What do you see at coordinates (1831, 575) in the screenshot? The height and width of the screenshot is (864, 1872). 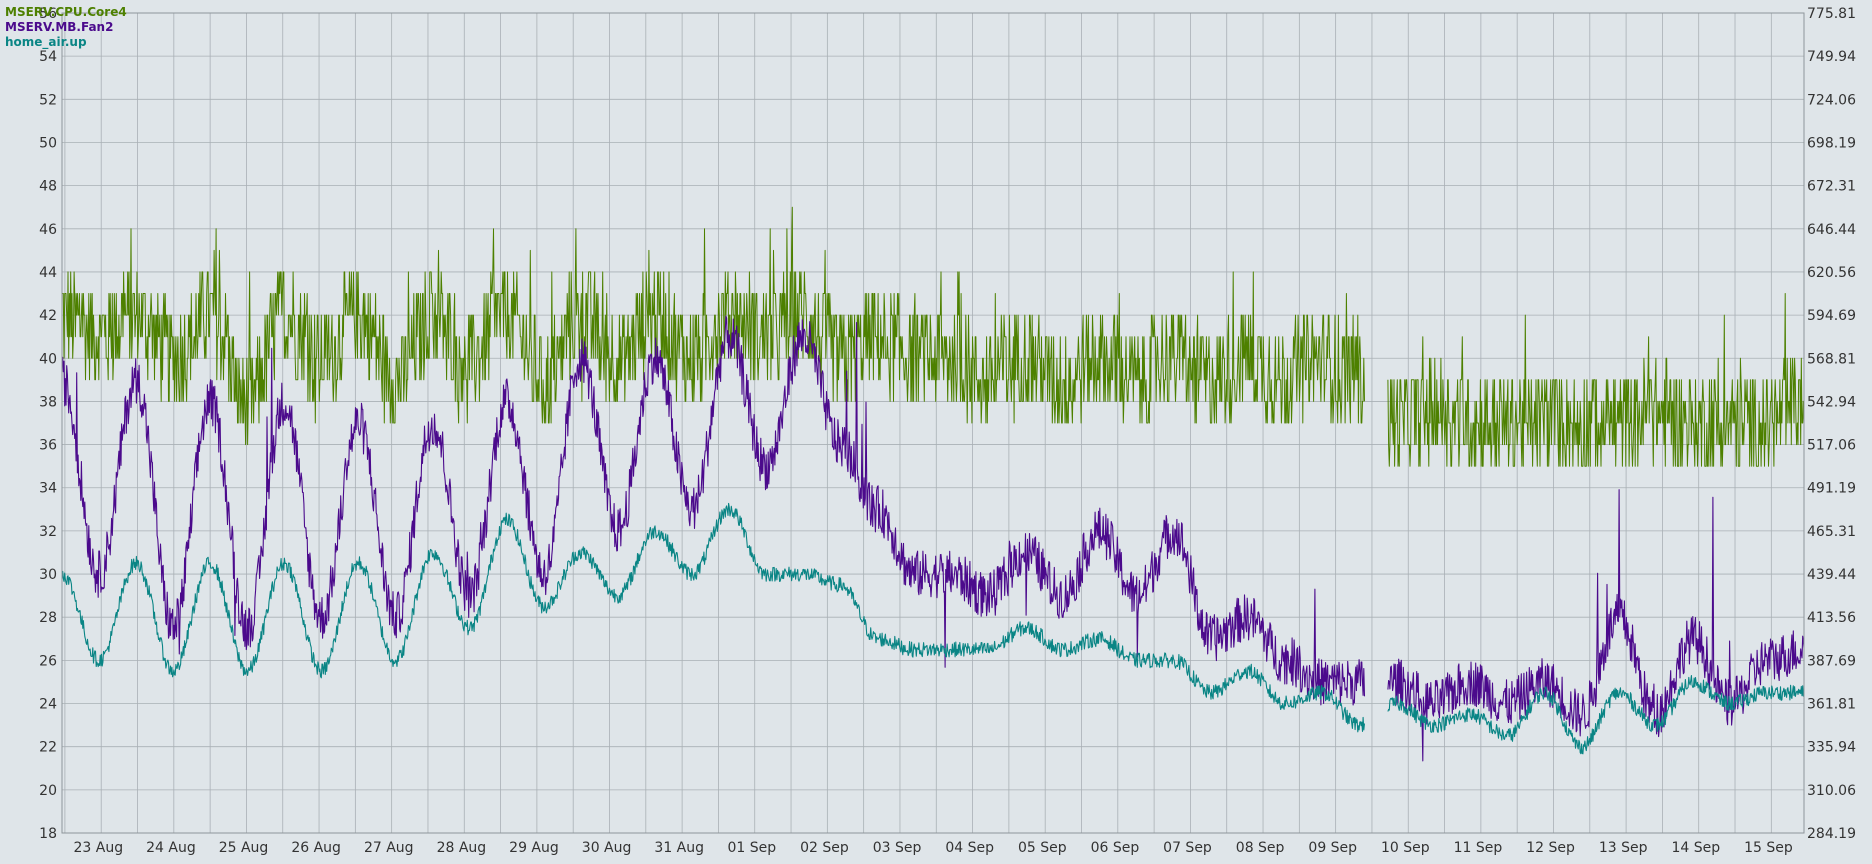 I see `y-right-tick-label: 439.44` at bounding box center [1831, 575].